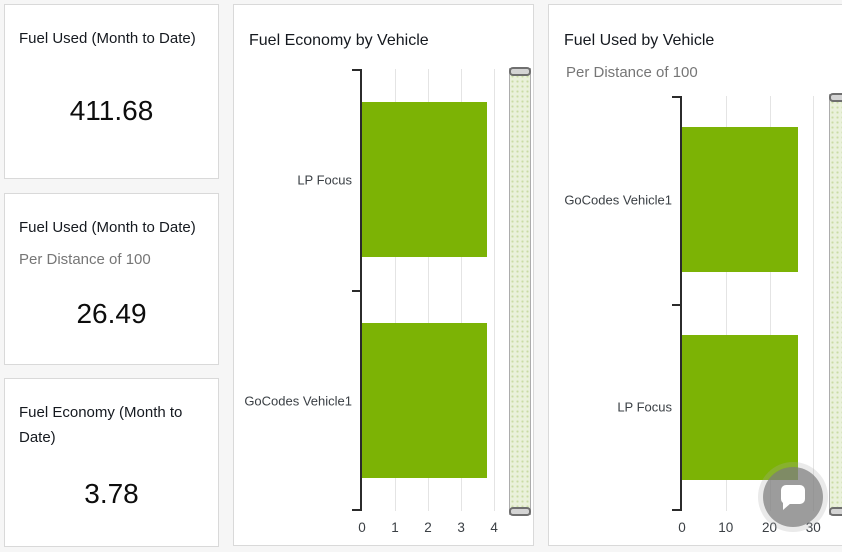  I want to click on x-tick-label: 10, so click(726, 527).